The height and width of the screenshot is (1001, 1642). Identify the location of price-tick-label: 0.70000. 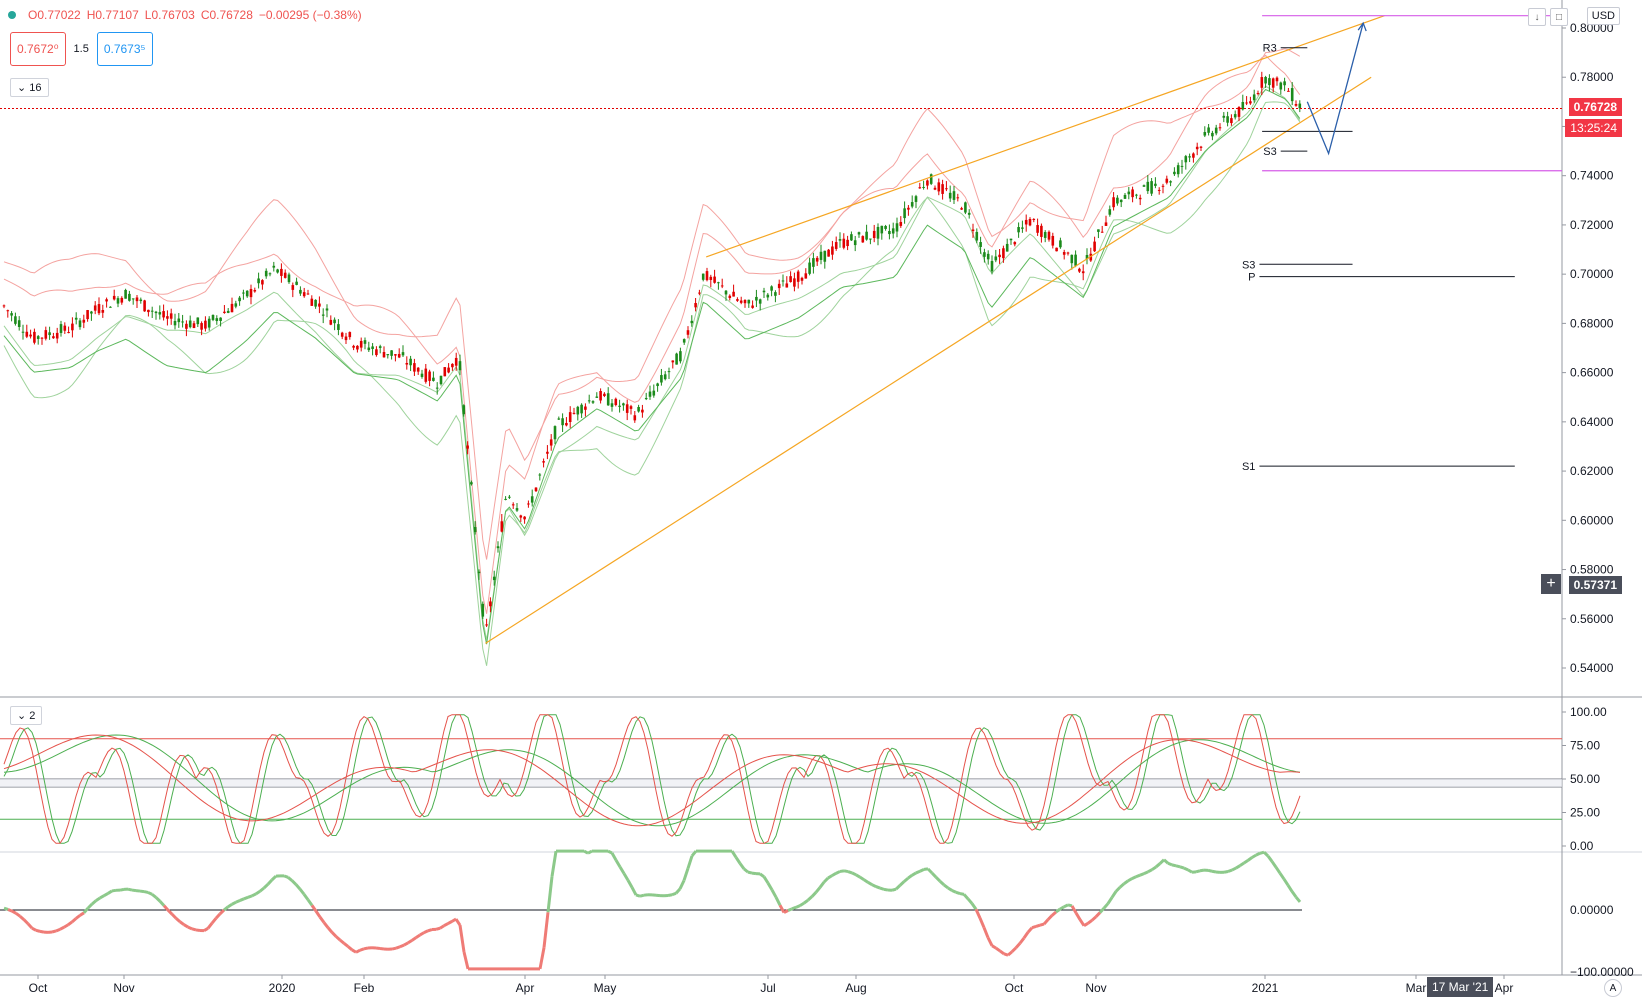
(1592, 274).